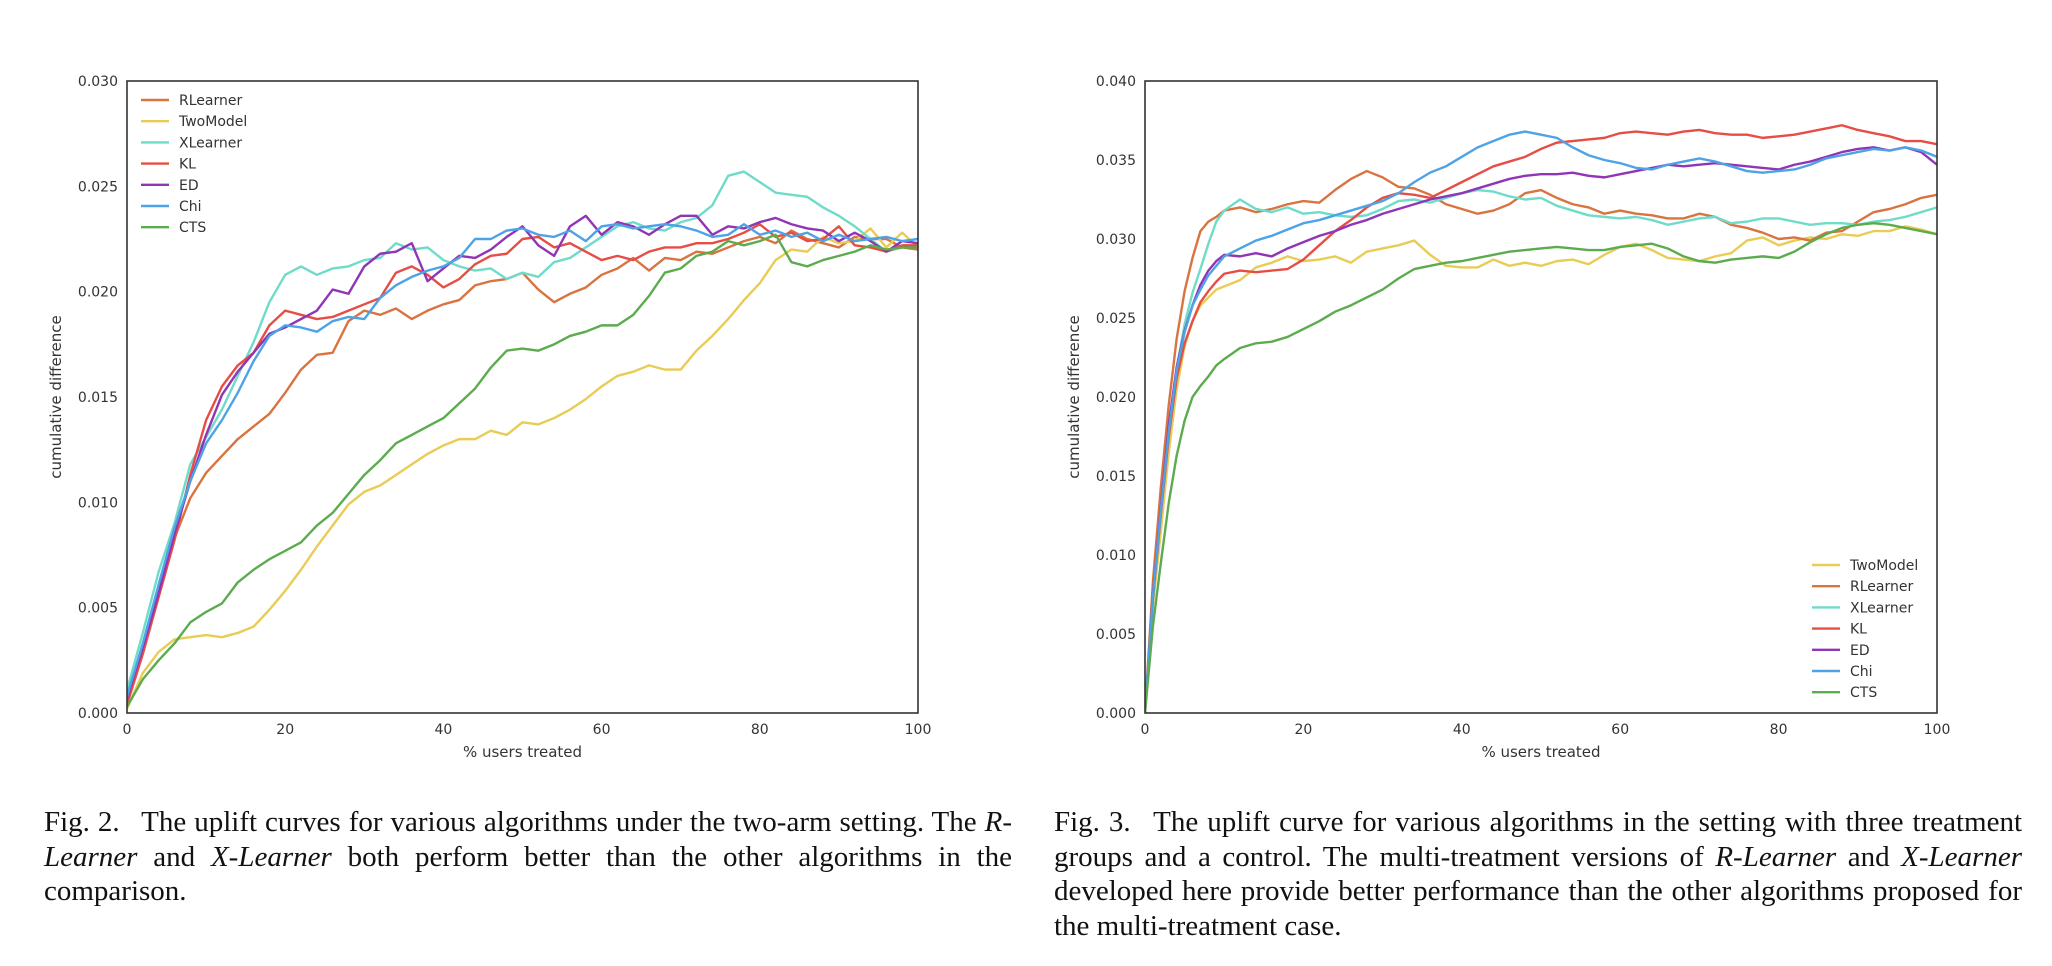 The height and width of the screenshot is (966, 2052). I want to click on y-tick-label: 0.035, so click(1116, 161).